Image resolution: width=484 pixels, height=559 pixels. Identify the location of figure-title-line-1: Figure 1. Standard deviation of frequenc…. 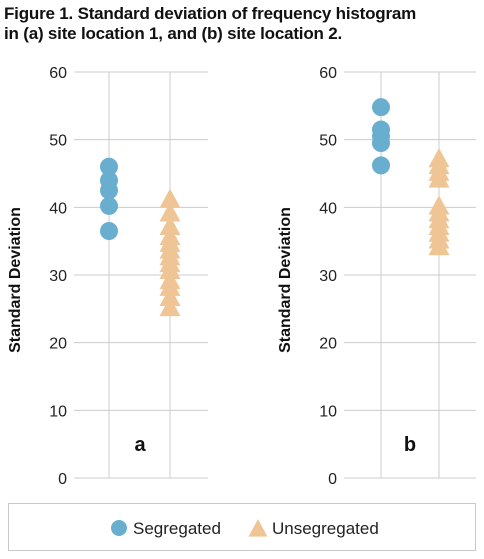
(210, 13).